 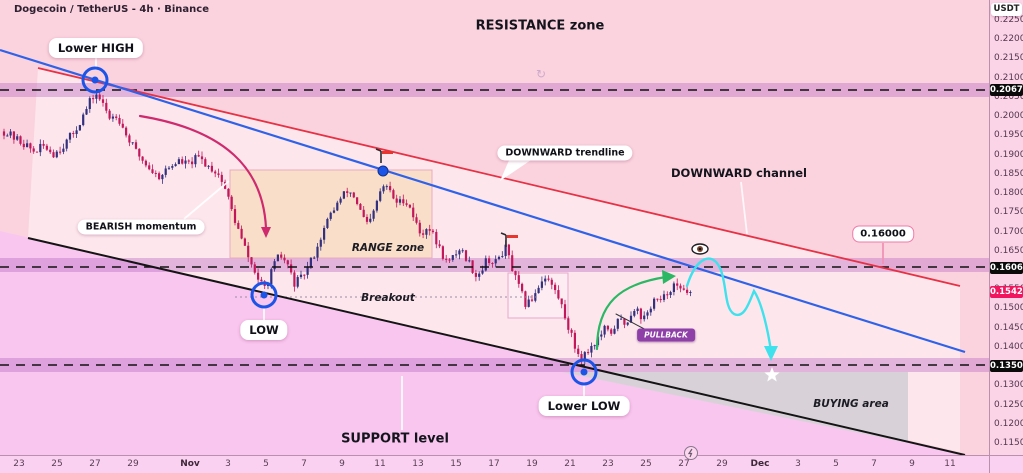 I want to click on refresh-icon: ↻, so click(x=541, y=74).